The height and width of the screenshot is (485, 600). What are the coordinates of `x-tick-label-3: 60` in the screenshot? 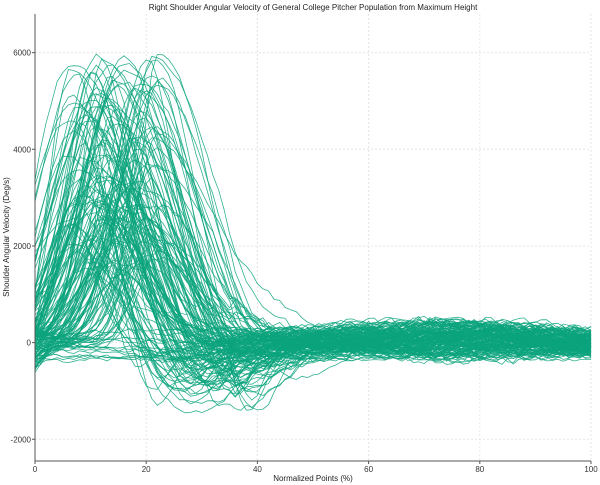 It's located at (368, 469).